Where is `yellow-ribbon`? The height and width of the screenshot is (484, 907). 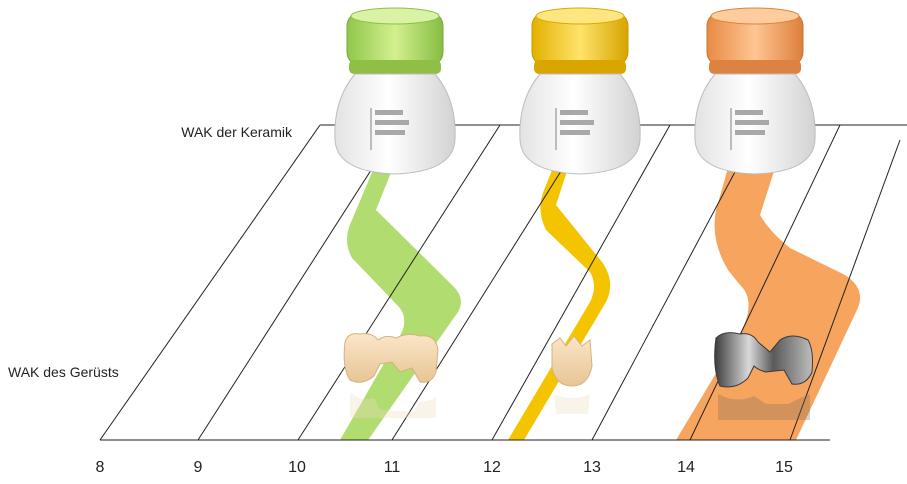 yellow-ribbon is located at coordinates (559, 304).